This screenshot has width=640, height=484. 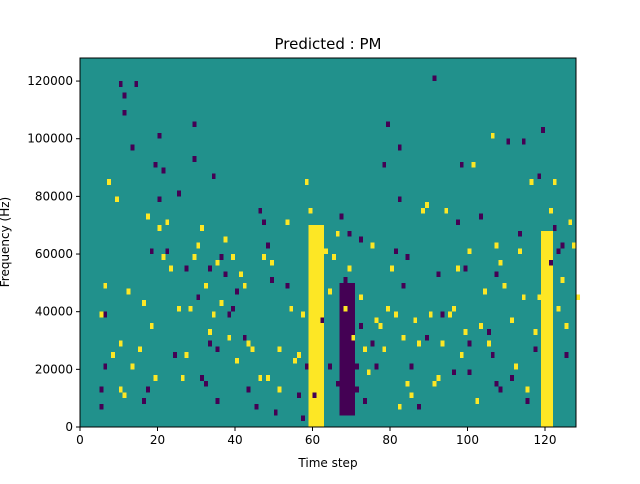 I want to click on x-tick-label: 20, so click(x=157, y=440).